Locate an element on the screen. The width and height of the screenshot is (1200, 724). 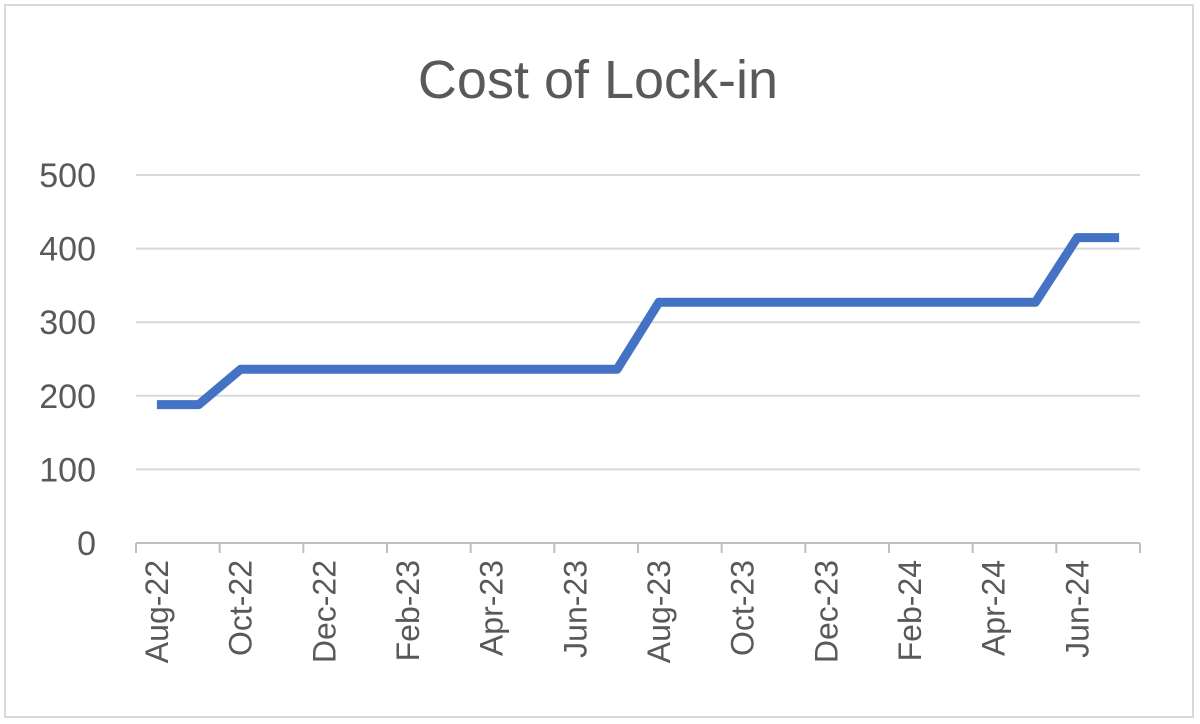
y-tick-label: 500 is located at coordinates (67, 176).